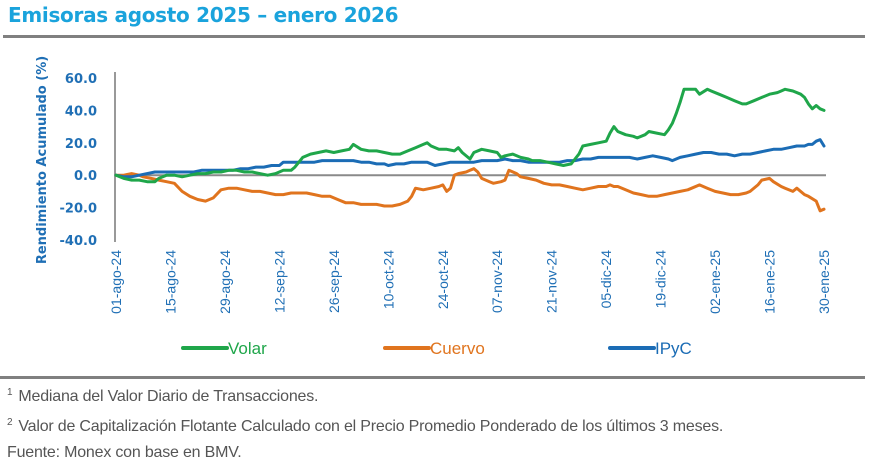 The height and width of the screenshot is (466, 871). What do you see at coordinates (78, 241) in the screenshot?
I see `y-tick-label: -40.0` at bounding box center [78, 241].